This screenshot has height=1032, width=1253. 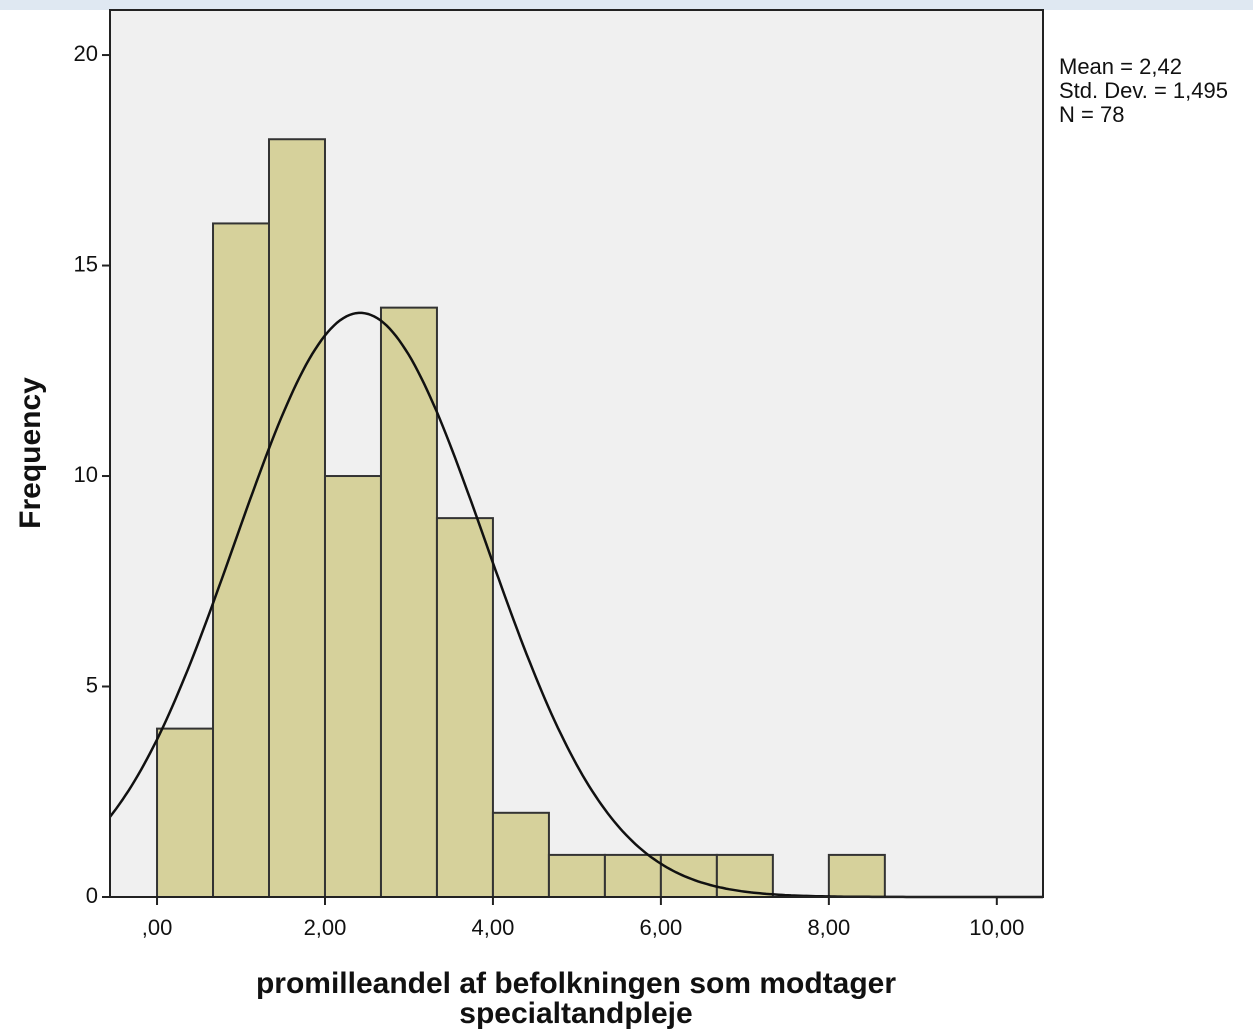 I want to click on y-tick-label: 0, so click(x=92, y=895).